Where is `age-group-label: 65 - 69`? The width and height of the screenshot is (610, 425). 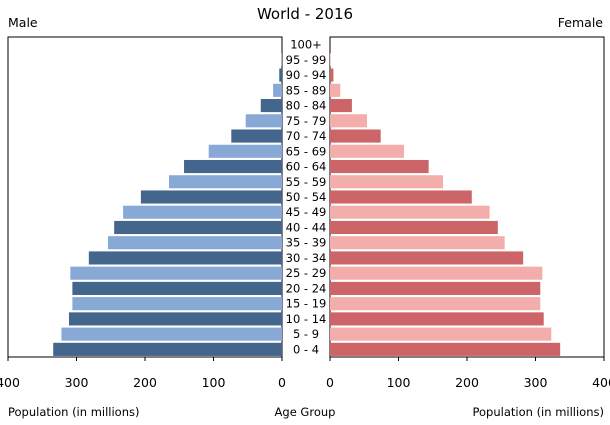 age-group-label: 65 - 69 is located at coordinates (306, 151).